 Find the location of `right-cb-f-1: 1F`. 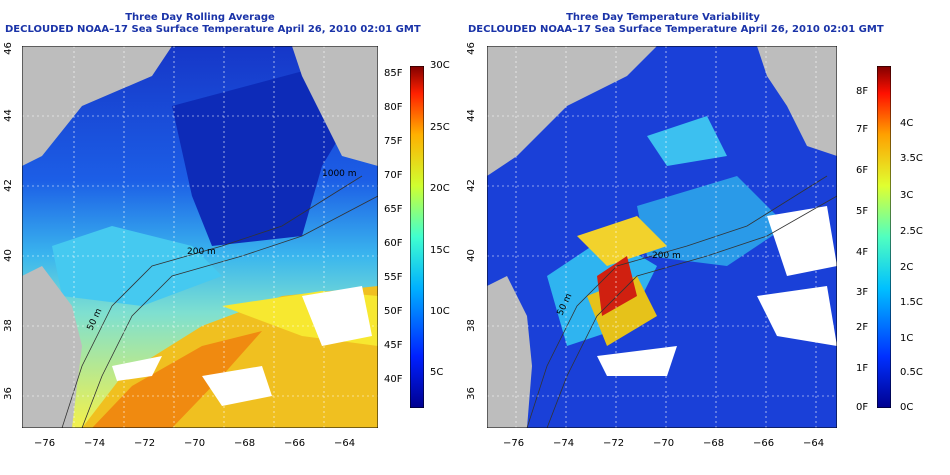

right-cb-f-1: 1F is located at coordinates (862, 368).